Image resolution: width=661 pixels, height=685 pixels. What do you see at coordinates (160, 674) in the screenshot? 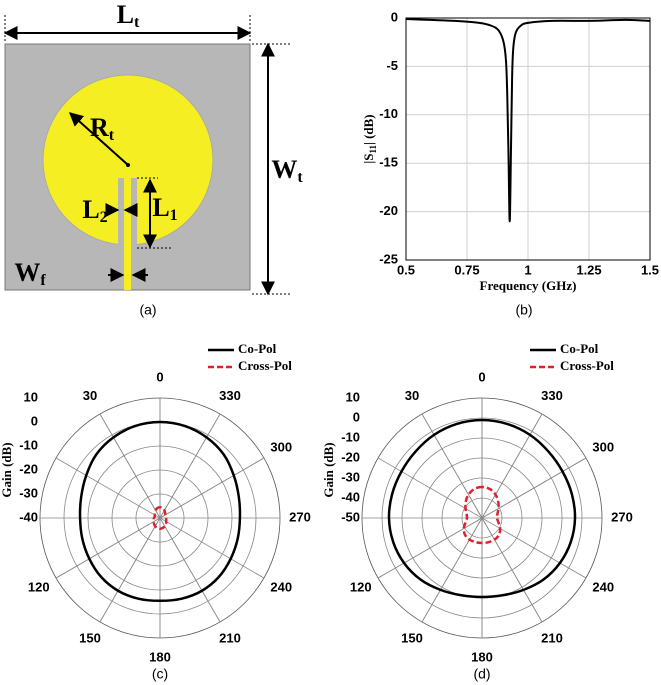
I see `panel-caption: (c)` at bounding box center [160, 674].